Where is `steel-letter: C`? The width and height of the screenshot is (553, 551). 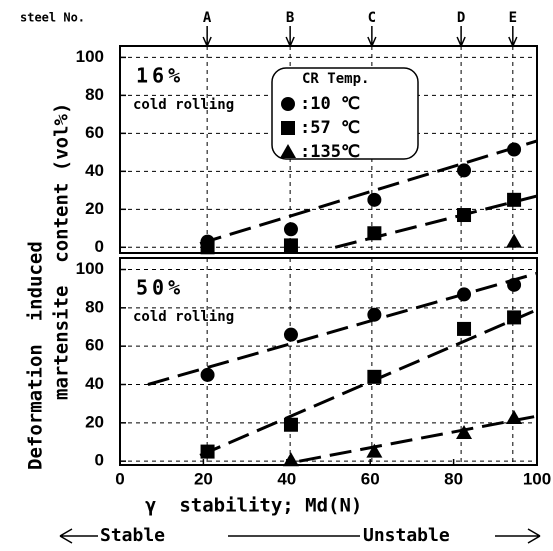
steel-letter: C is located at coordinates (372, 18).